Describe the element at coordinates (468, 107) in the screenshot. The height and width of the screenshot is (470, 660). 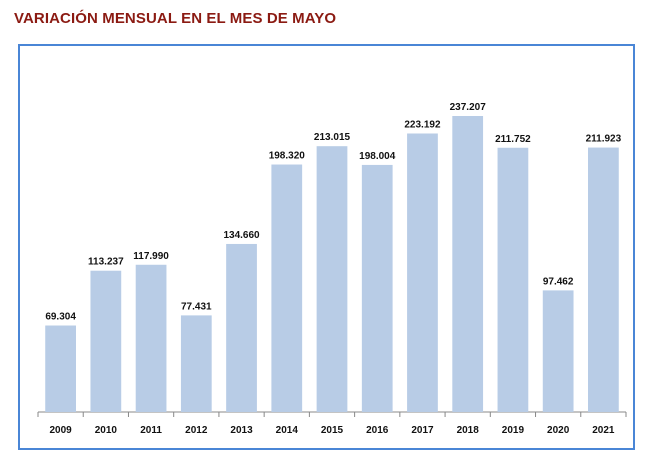
I see `data-label: 237.207` at that location.